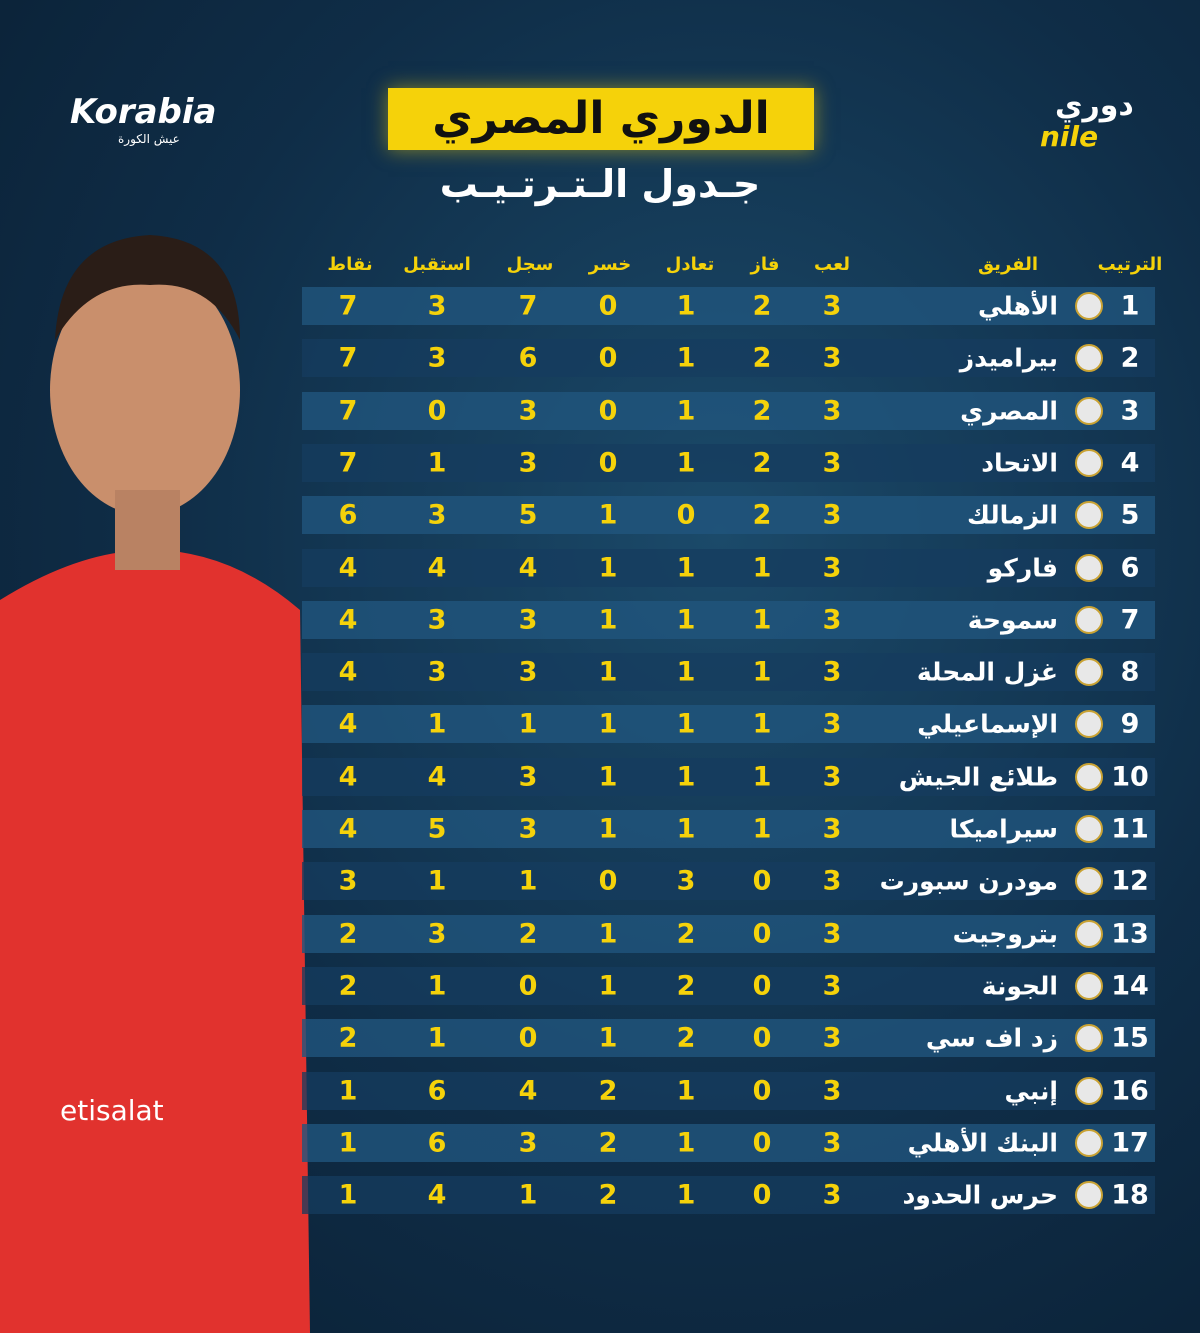 The height and width of the screenshot is (1333, 1200). I want to click on rank: 17, so click(1130, 1143).